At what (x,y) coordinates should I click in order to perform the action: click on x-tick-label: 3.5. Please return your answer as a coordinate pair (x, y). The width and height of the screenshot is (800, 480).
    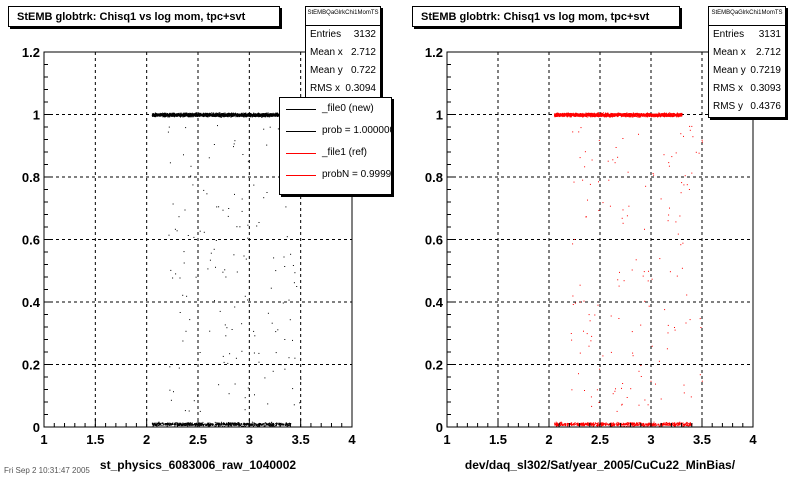
    Looking at the image, I should click on (301, 439).